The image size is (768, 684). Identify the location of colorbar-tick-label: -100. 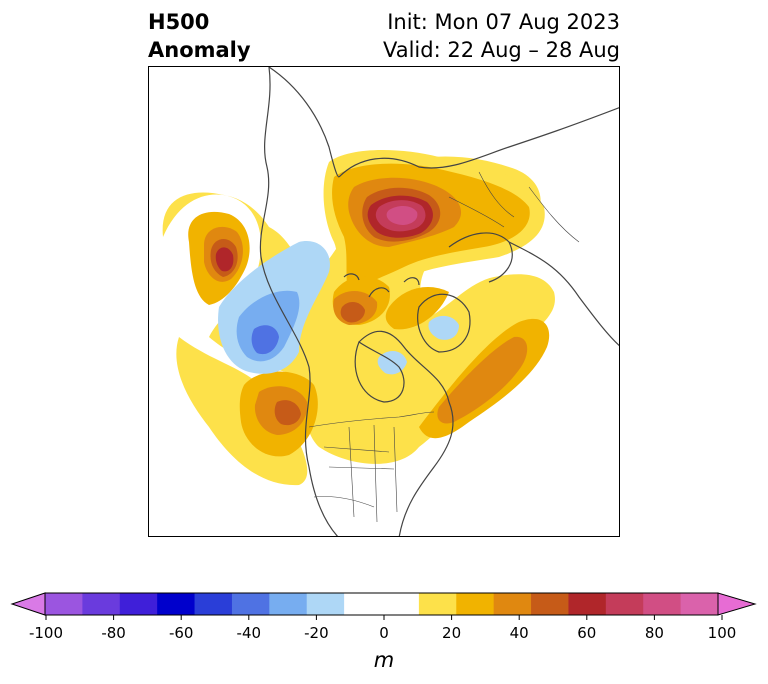
(46, 633).